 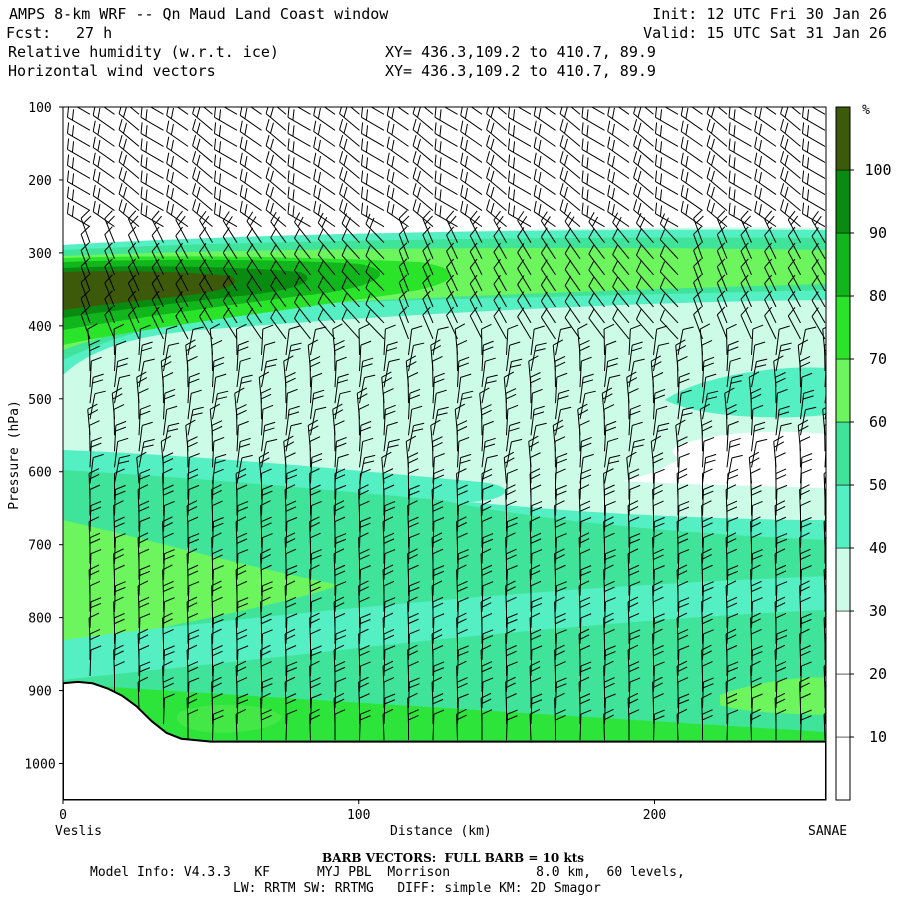 What do you see at coordinates (769, 14) in the screenshot?
I see `init-time: Init: 12 UTC Fri 30 Jan 26` at bounding box center [769, 14].